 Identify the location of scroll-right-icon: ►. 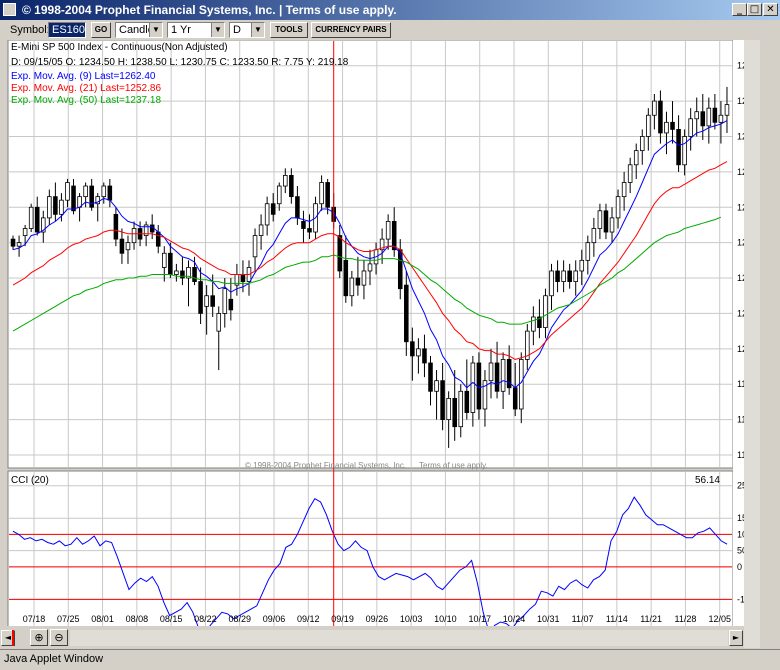
(736, 638).